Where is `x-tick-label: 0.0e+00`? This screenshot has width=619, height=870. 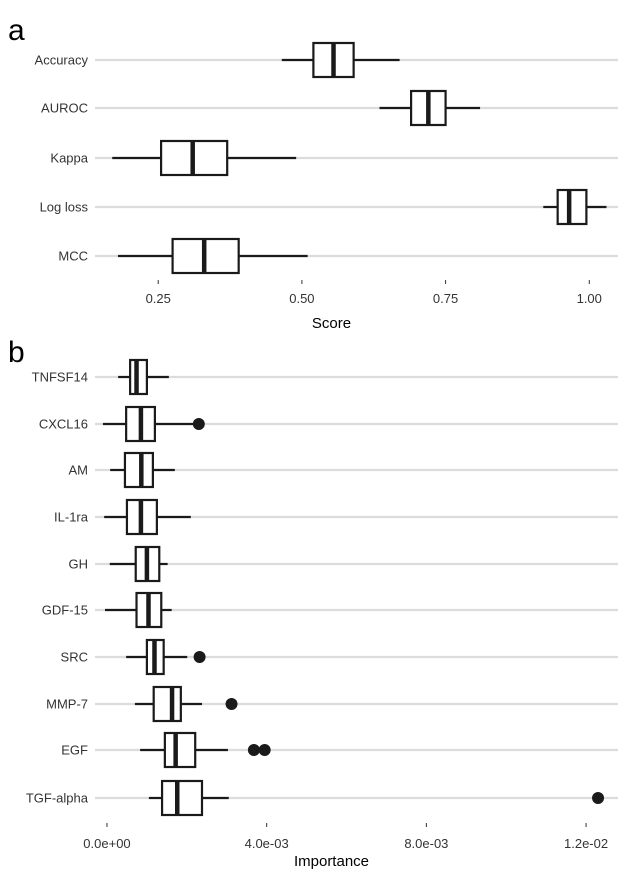 x-tick-label: 0.0e+00 is located at coordinates (106, 843).